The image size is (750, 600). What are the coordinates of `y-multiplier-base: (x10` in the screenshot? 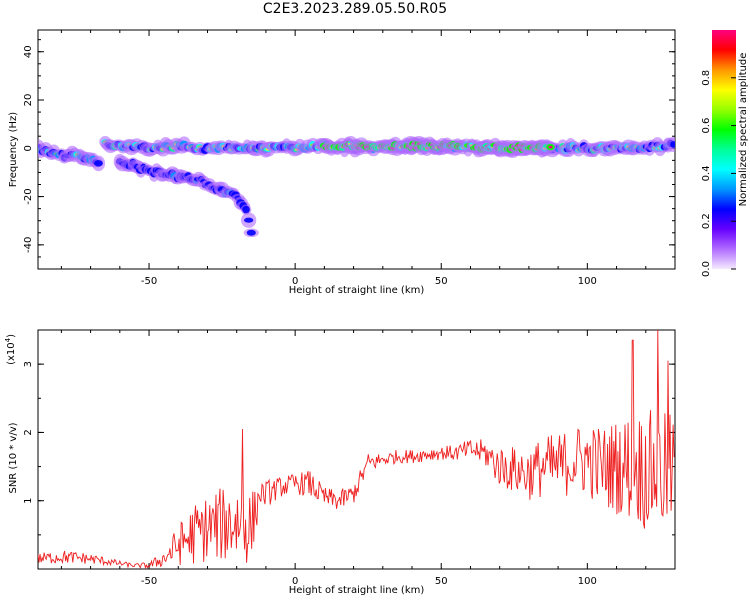 It's located at (11, 353).